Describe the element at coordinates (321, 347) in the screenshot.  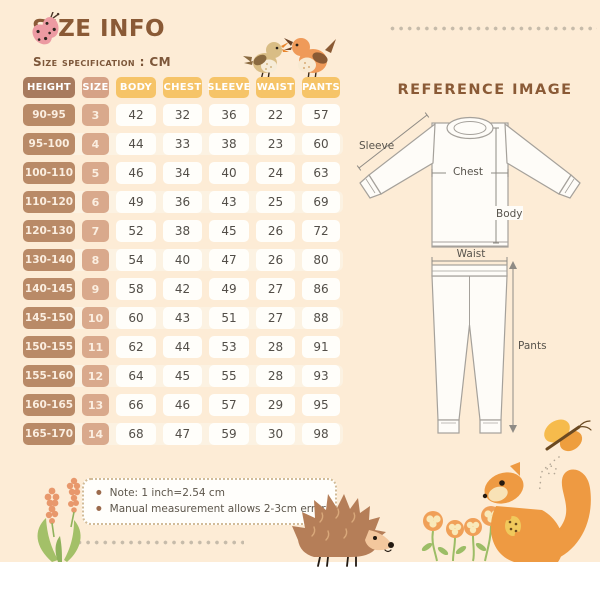
I see `value-cell: 91` at that location.